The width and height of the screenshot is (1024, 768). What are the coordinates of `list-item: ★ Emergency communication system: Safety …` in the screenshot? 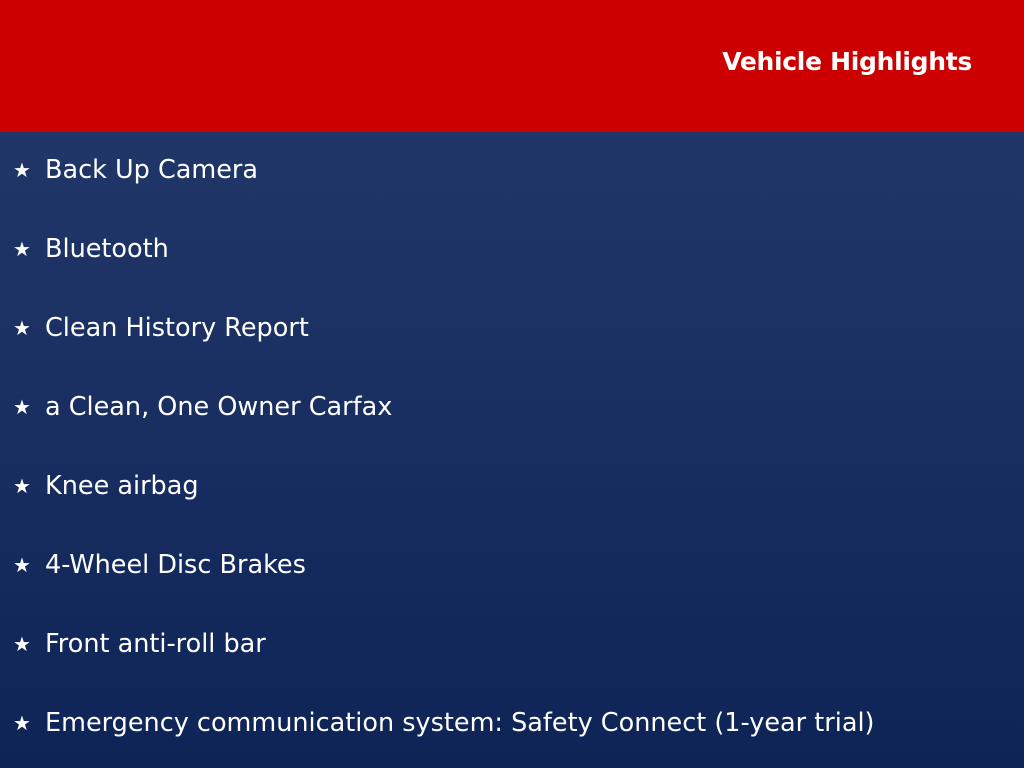 It's located at (512, 722).